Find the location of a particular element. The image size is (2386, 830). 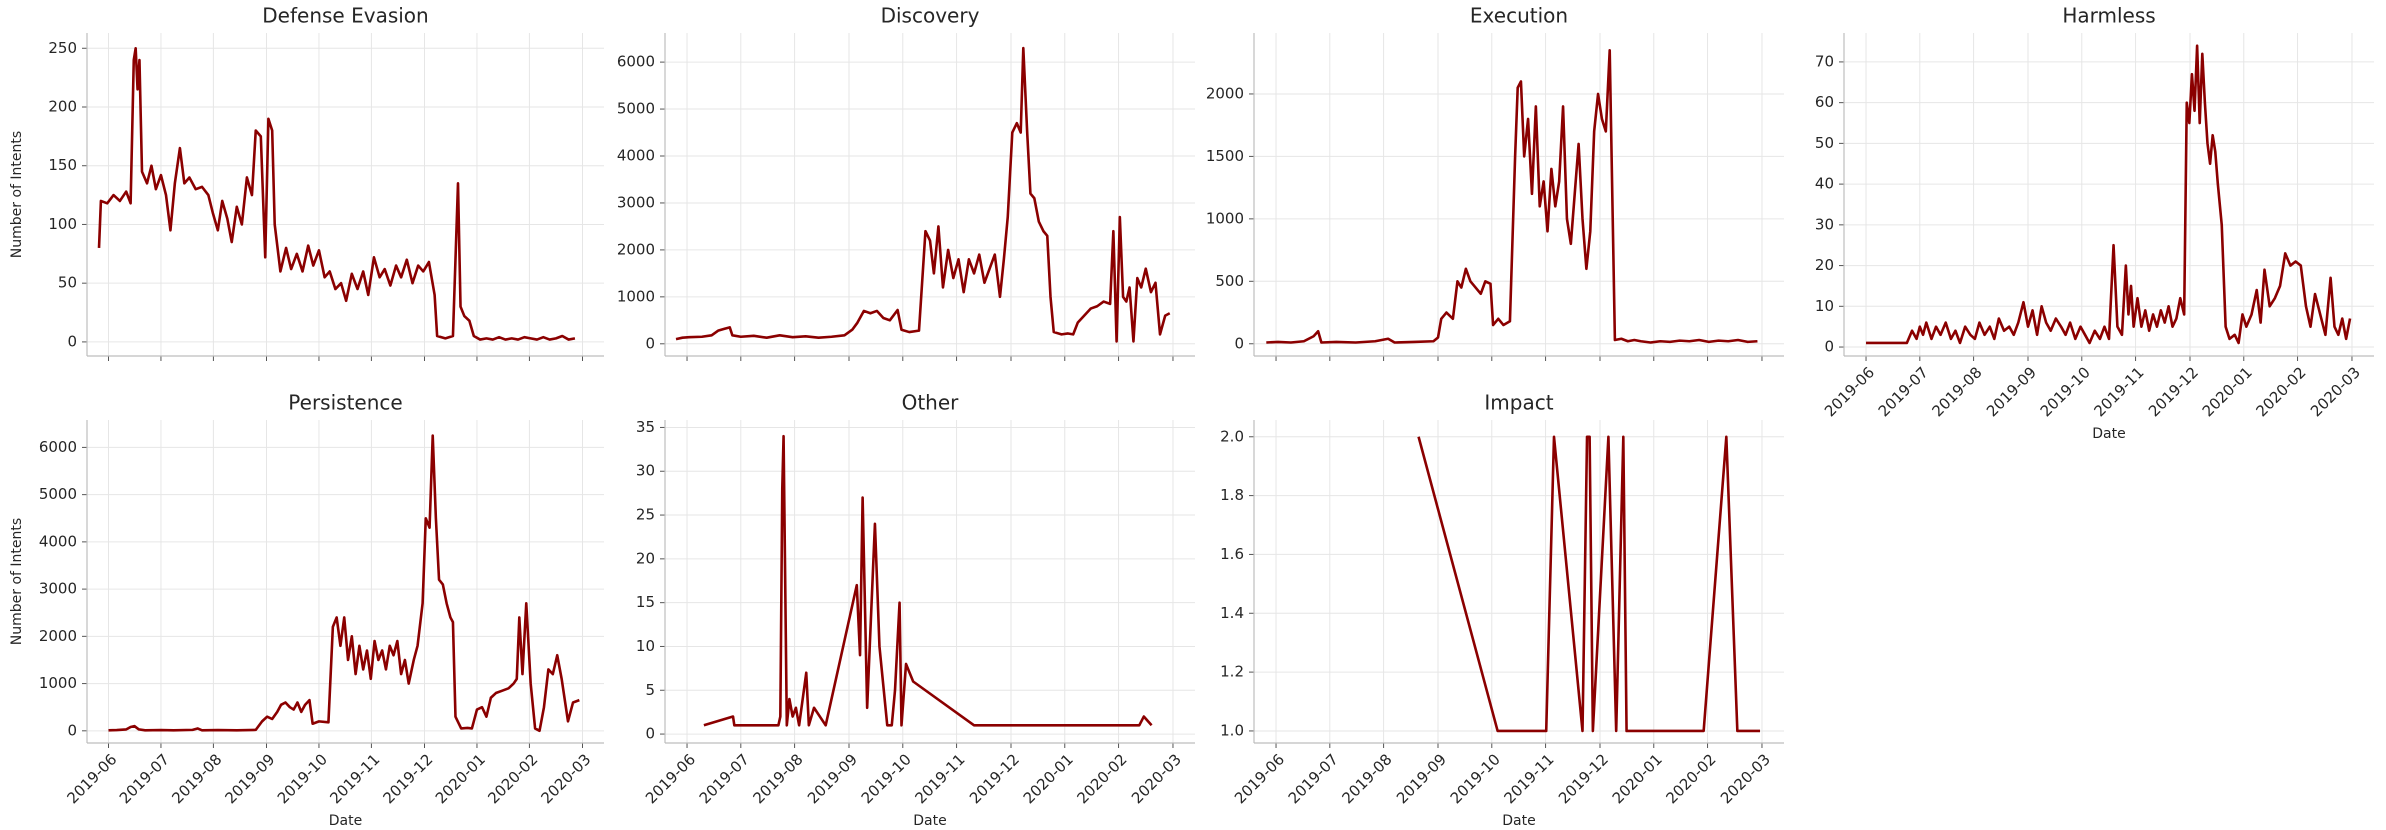

y-tick-label: 60 is located at coordinates (1824, 102).